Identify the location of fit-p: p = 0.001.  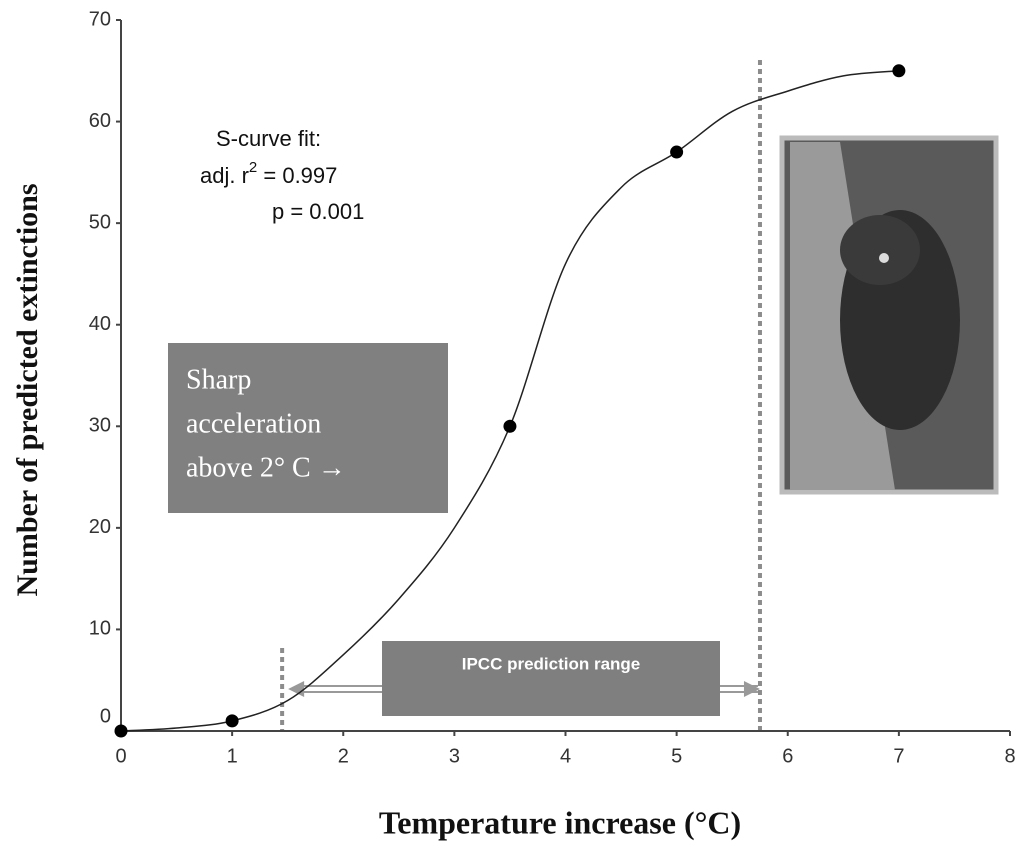
(318, 211).